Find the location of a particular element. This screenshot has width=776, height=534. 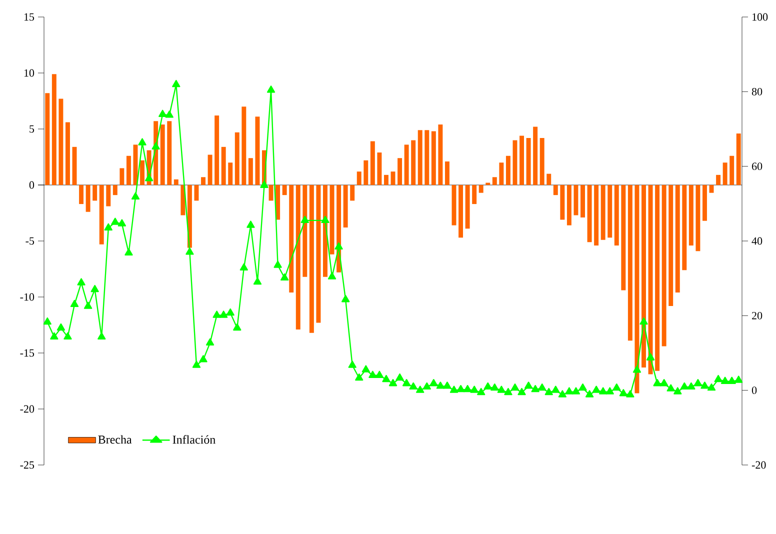

legend-label: Inflación is located at coordinates (194, 439).